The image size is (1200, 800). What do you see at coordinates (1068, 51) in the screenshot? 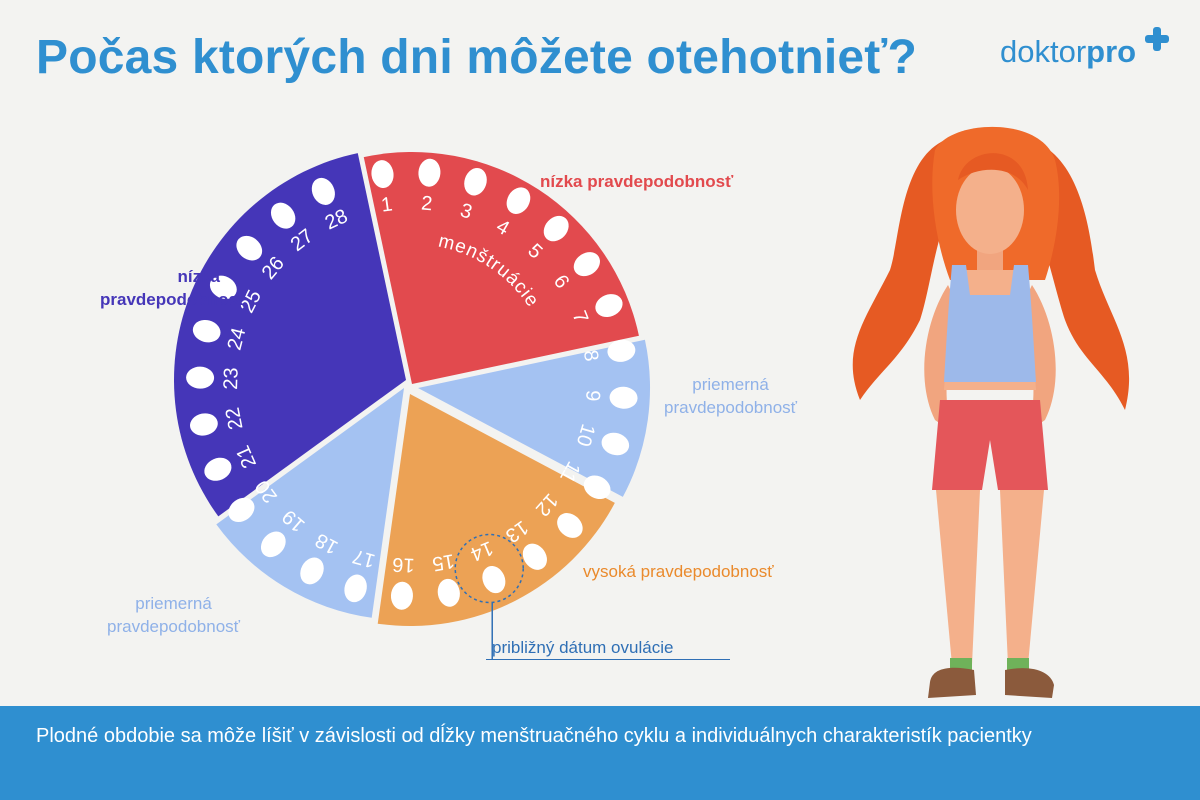
I see `logo-text: doktorpro` at bounding box center [1068, 51].